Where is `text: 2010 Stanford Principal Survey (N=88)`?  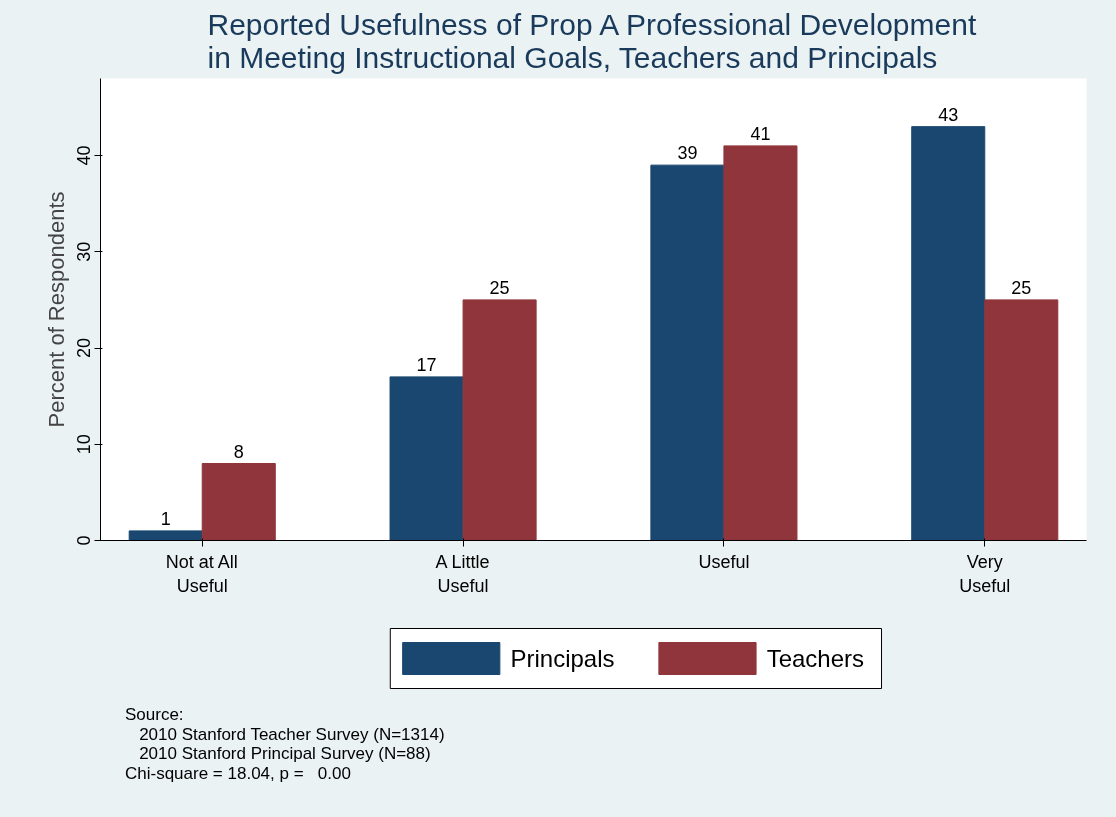 text: 2010 Stanford Principal Survey (N=88) is located at coordinates (285, 754).